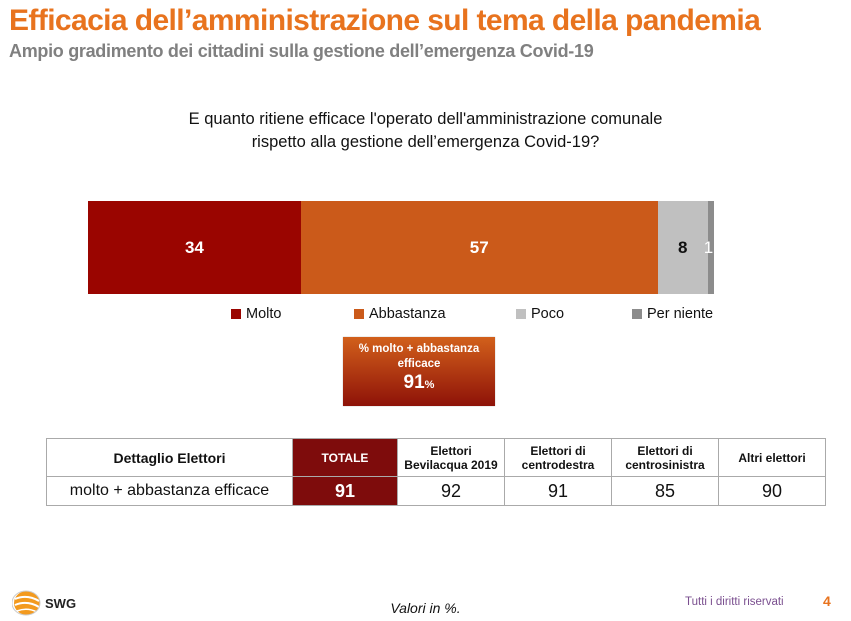 Image resolution: width=851 pixels, height=621 pixels. I want to click on footer-note: Valori in %., so click(425, 608).